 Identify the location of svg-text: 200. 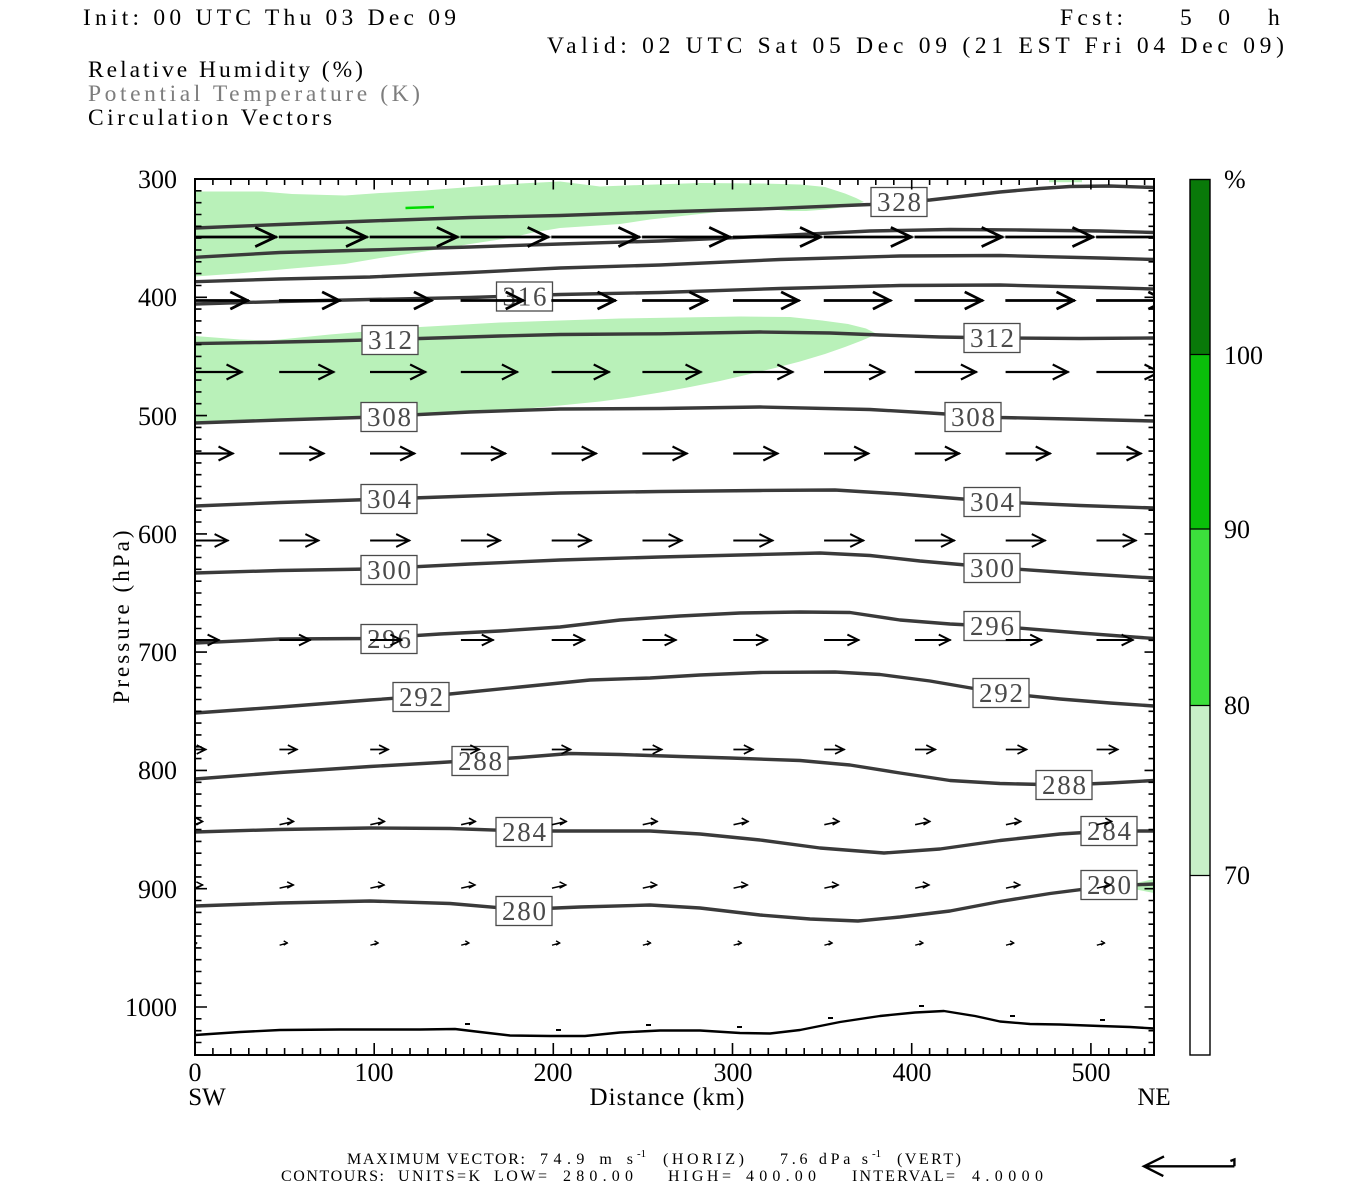
(553, 1072).